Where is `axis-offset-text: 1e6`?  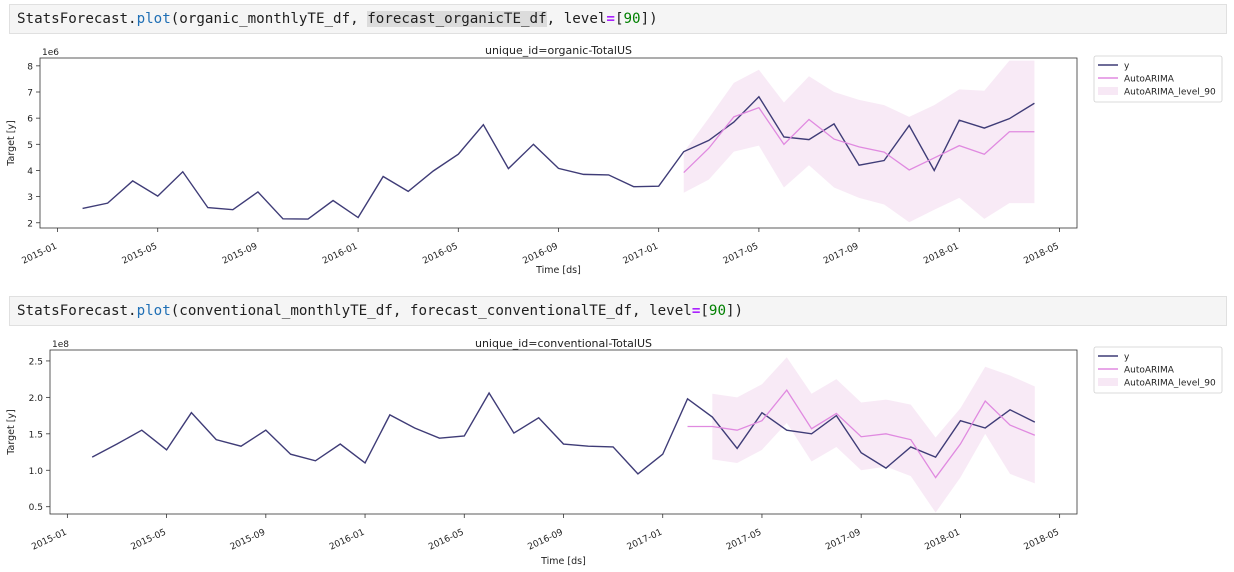 axis-offset-text: 1e6 is located at coordinates (50, 53).